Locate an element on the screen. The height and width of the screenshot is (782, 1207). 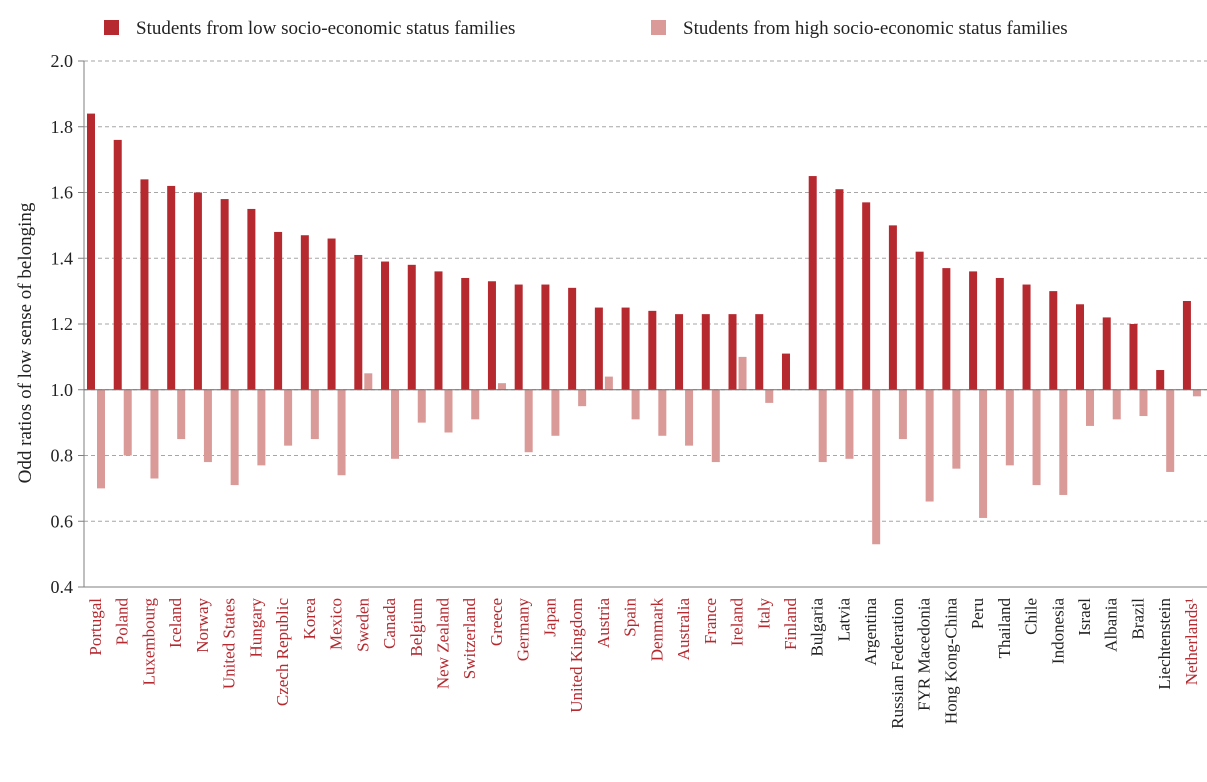
x-tick-label: Italy is located at coordinates (763, 614).